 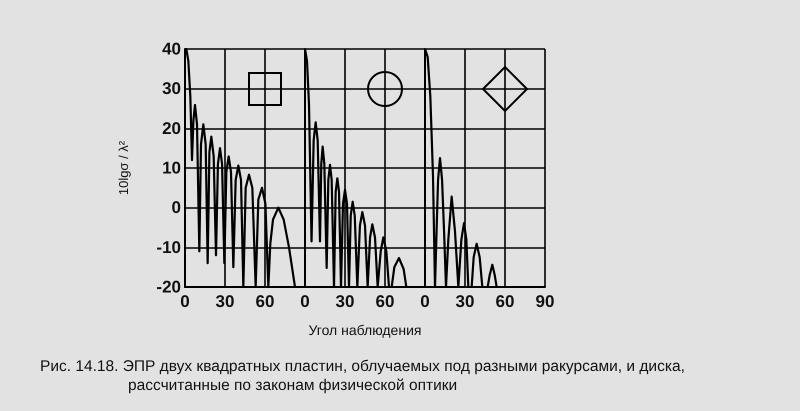 What do you see at coordinates (171, 88) in the screenshot?
I see `y-tick-label: 30` at bounding box center [171, 88].